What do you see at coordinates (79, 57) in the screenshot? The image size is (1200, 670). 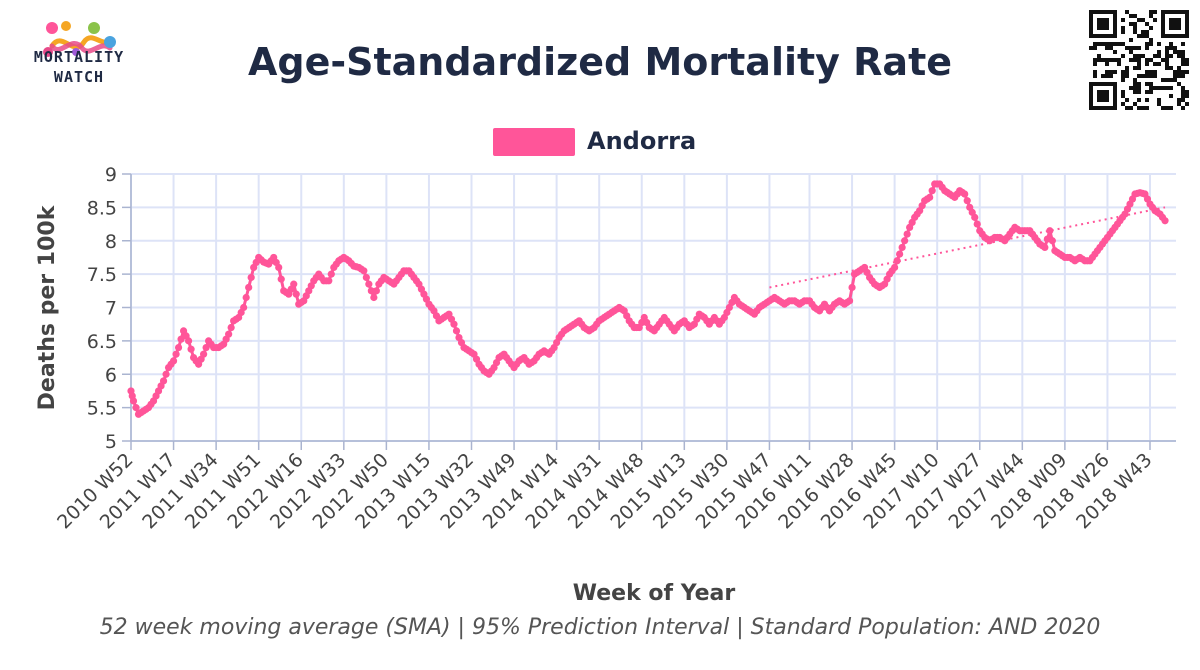 I see `logo-text-line1: MORTALITY` at bounding box center [79, 57].